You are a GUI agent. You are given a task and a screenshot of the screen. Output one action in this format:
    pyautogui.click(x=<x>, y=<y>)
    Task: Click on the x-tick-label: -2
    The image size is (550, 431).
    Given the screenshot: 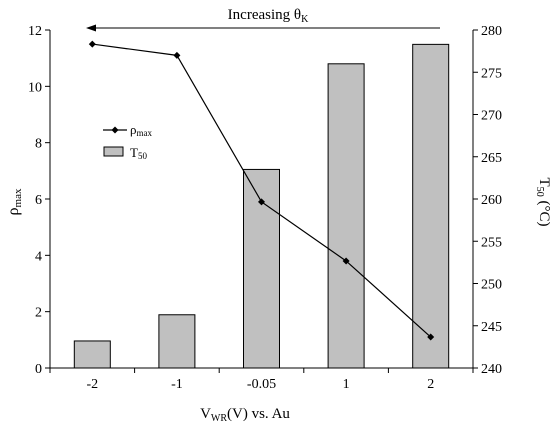 What is the action you would take?
    pyautogui.click(x=92, y=384)
    